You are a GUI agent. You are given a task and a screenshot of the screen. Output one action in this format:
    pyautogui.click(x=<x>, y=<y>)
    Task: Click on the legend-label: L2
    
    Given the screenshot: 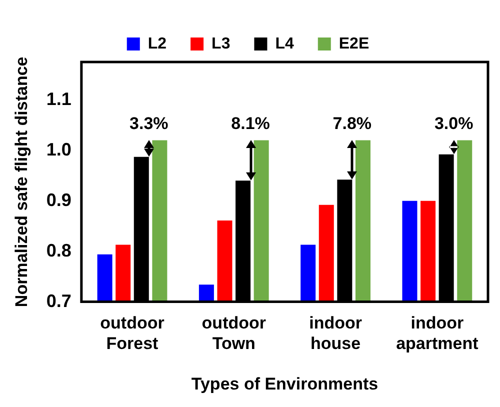 What is the action you would take?
    pyautogui.click(x=157, y=43)
    